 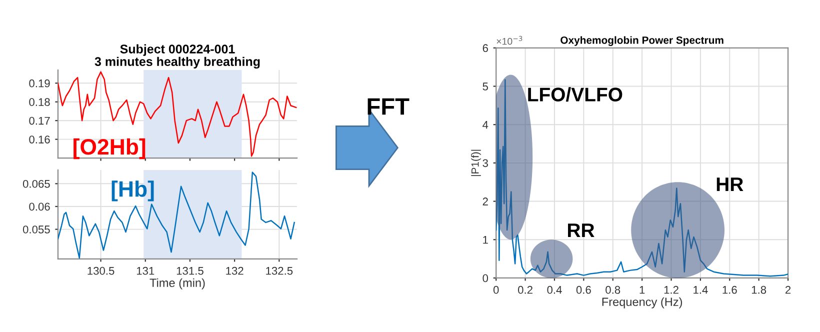 I want to click on y-tick-label: 5, so click(x=485, y=86).